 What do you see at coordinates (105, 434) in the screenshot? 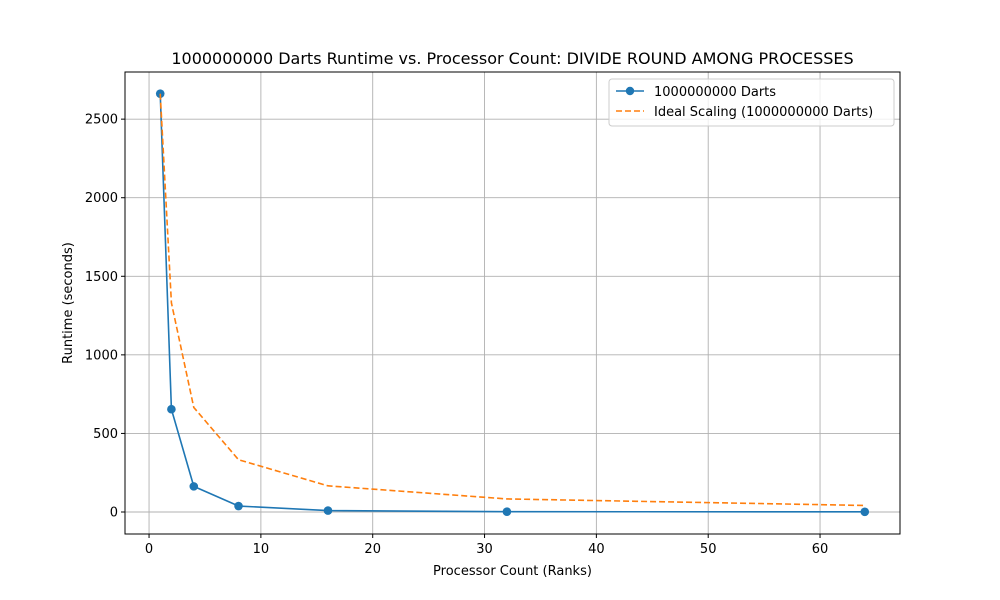
I see `y-tick-label: 500` at bounding box center [105, 434].